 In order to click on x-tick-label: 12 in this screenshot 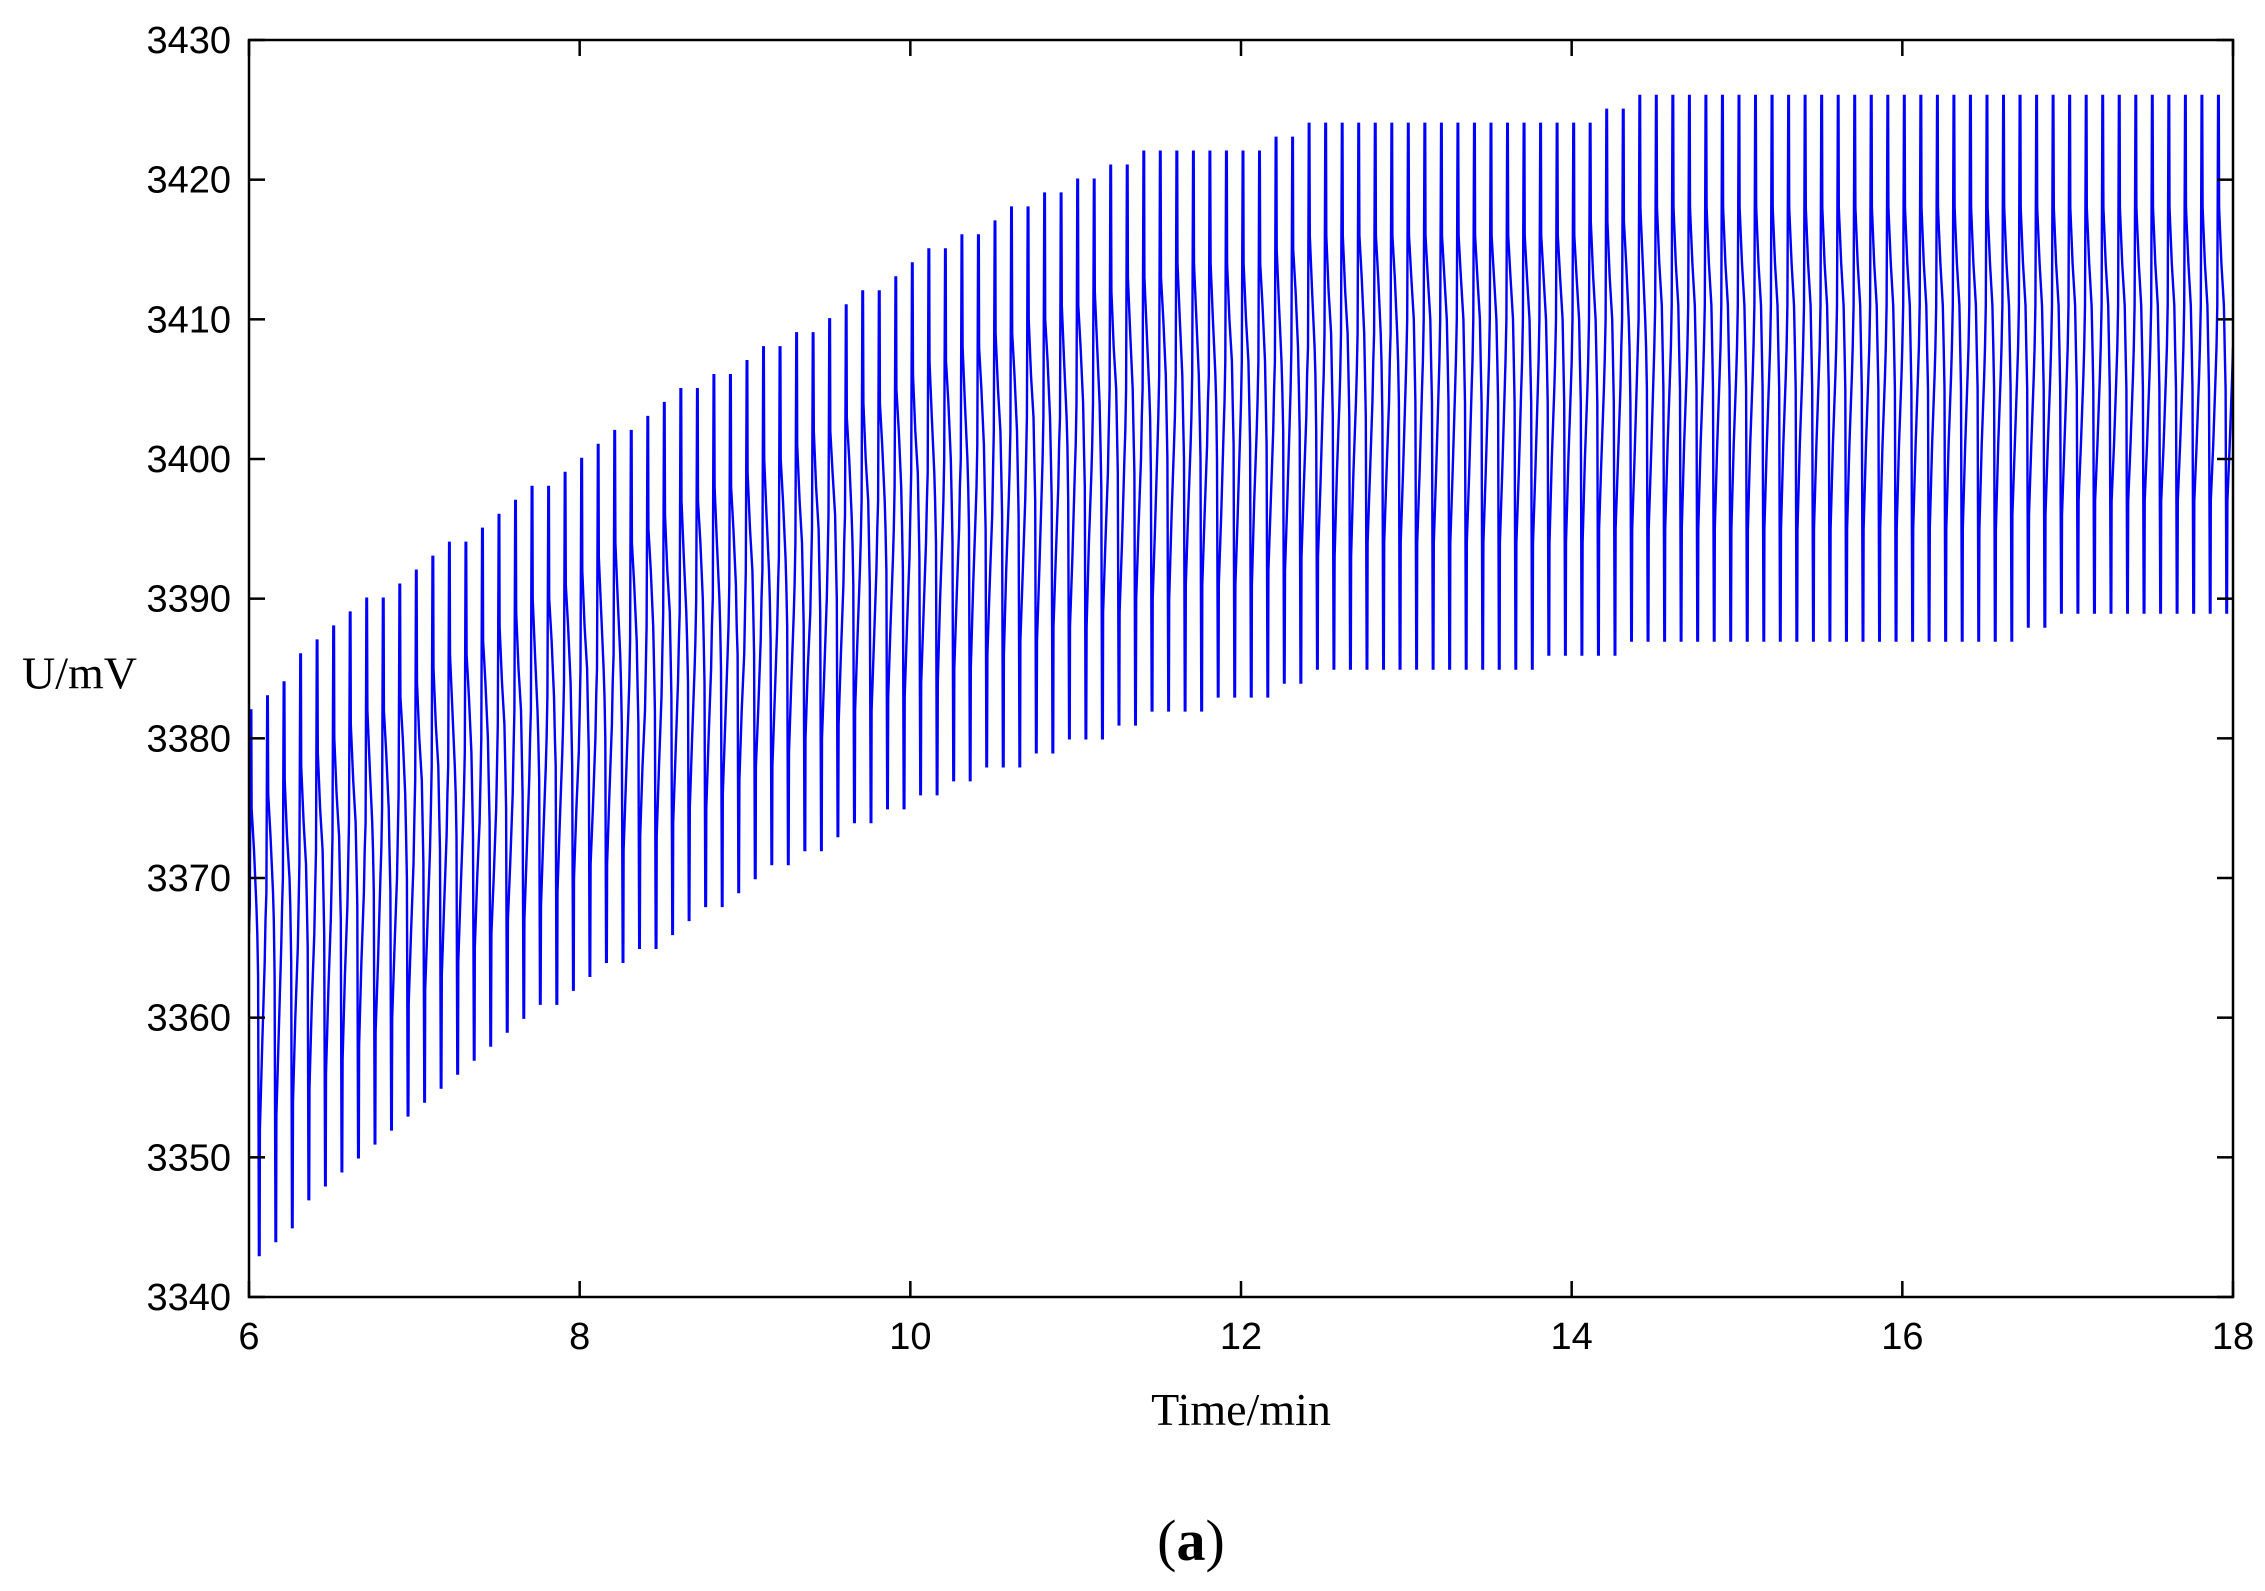, I will do `click(1241, 1337)`.